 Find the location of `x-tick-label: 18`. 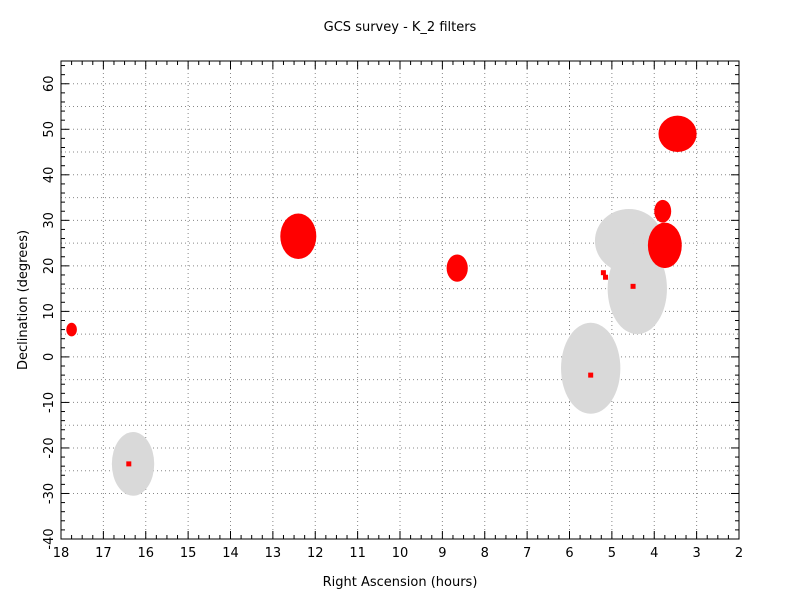

x-tick-label: 18 is located at coordinates (61, 553).